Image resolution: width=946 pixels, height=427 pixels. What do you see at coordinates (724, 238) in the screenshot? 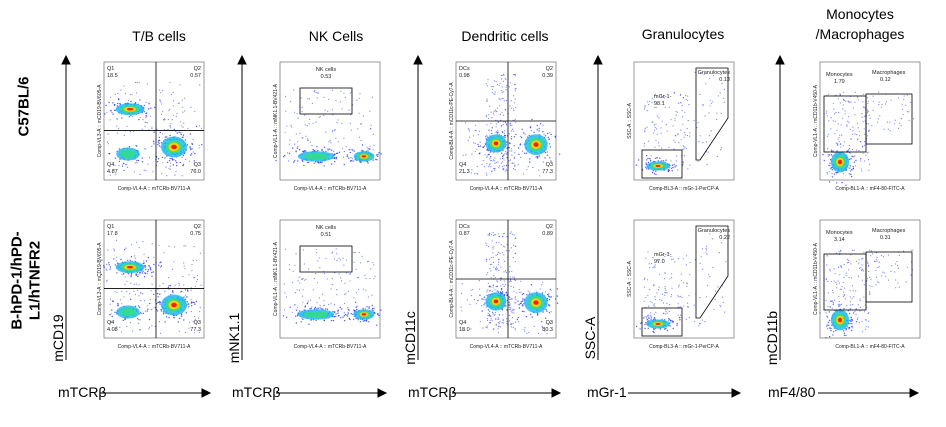
I see `gate-value: 0.22` at bounding box center [724, 238].